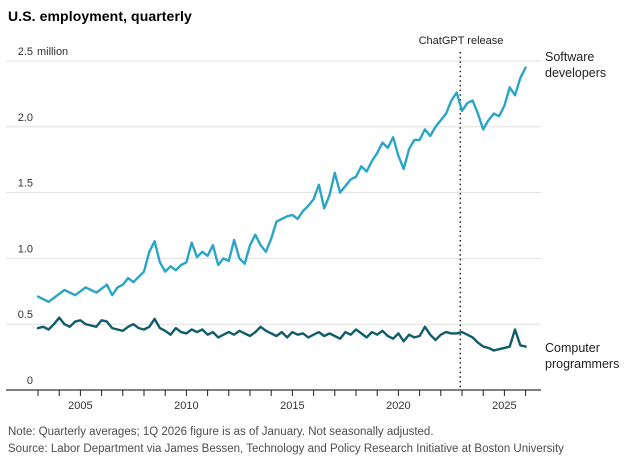 The image size is (636, 469). Describe the element at coordinates (25, 249) in the screenshot. I see `y-tick-label: 1.0` at that location.